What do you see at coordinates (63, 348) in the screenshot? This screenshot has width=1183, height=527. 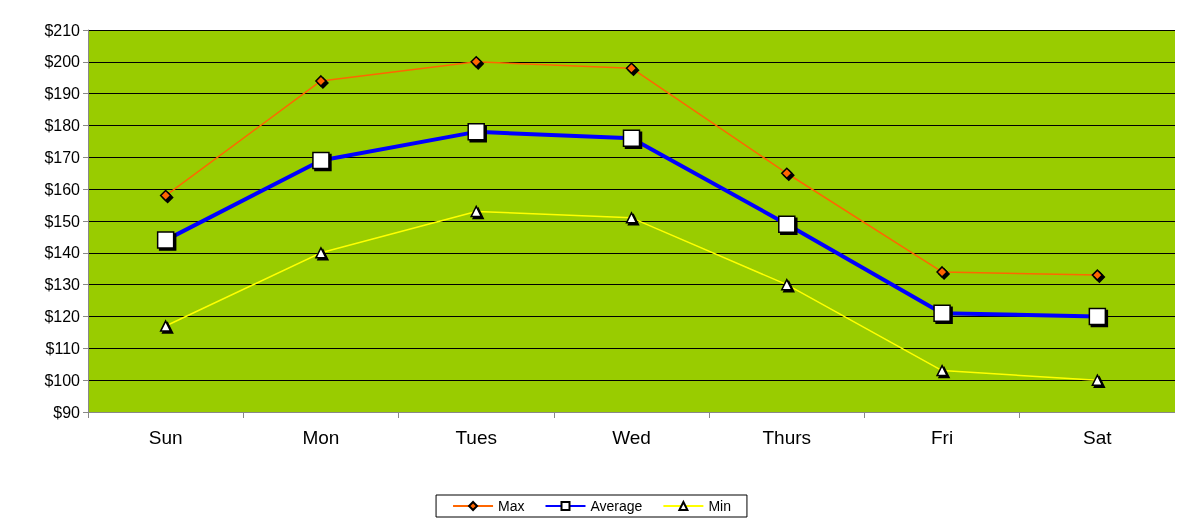 I see `y-tick-label: $110` at bounding box center [63, 348].